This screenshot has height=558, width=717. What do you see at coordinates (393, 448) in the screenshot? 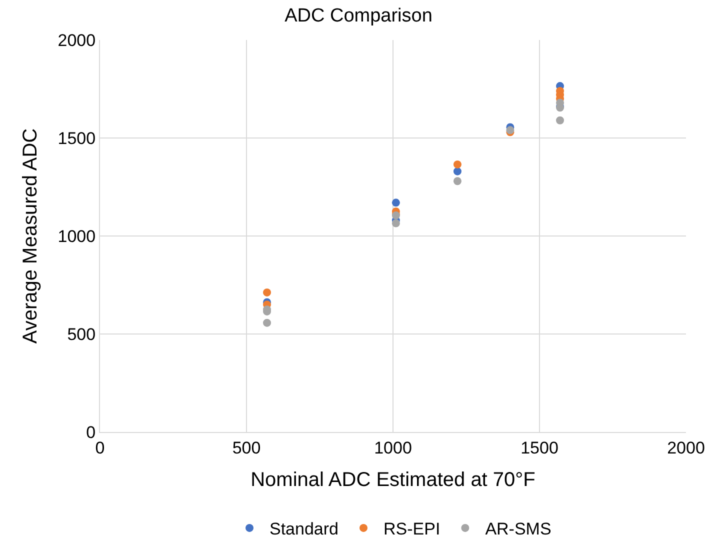
I see `x-tick-label: 1000` at bounding box center [393, 448].